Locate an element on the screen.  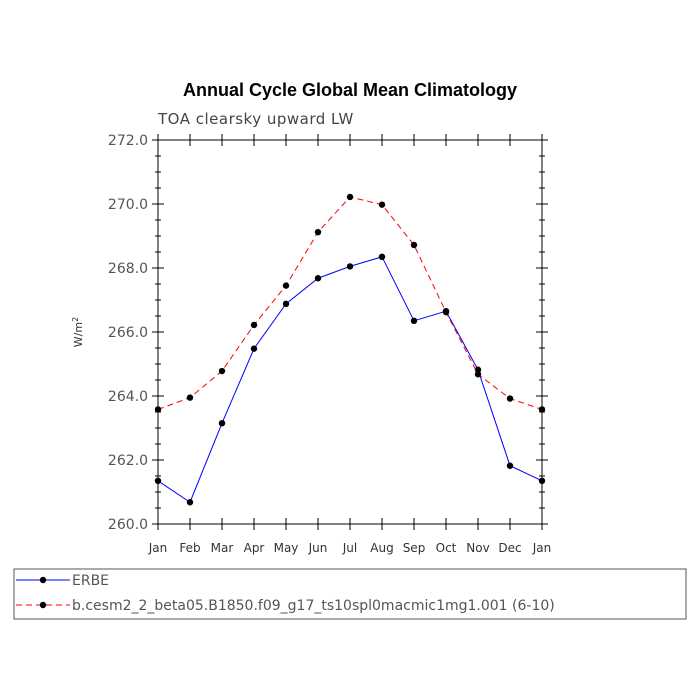
x-tick-label: Dec is located at coordinates (509, 548).